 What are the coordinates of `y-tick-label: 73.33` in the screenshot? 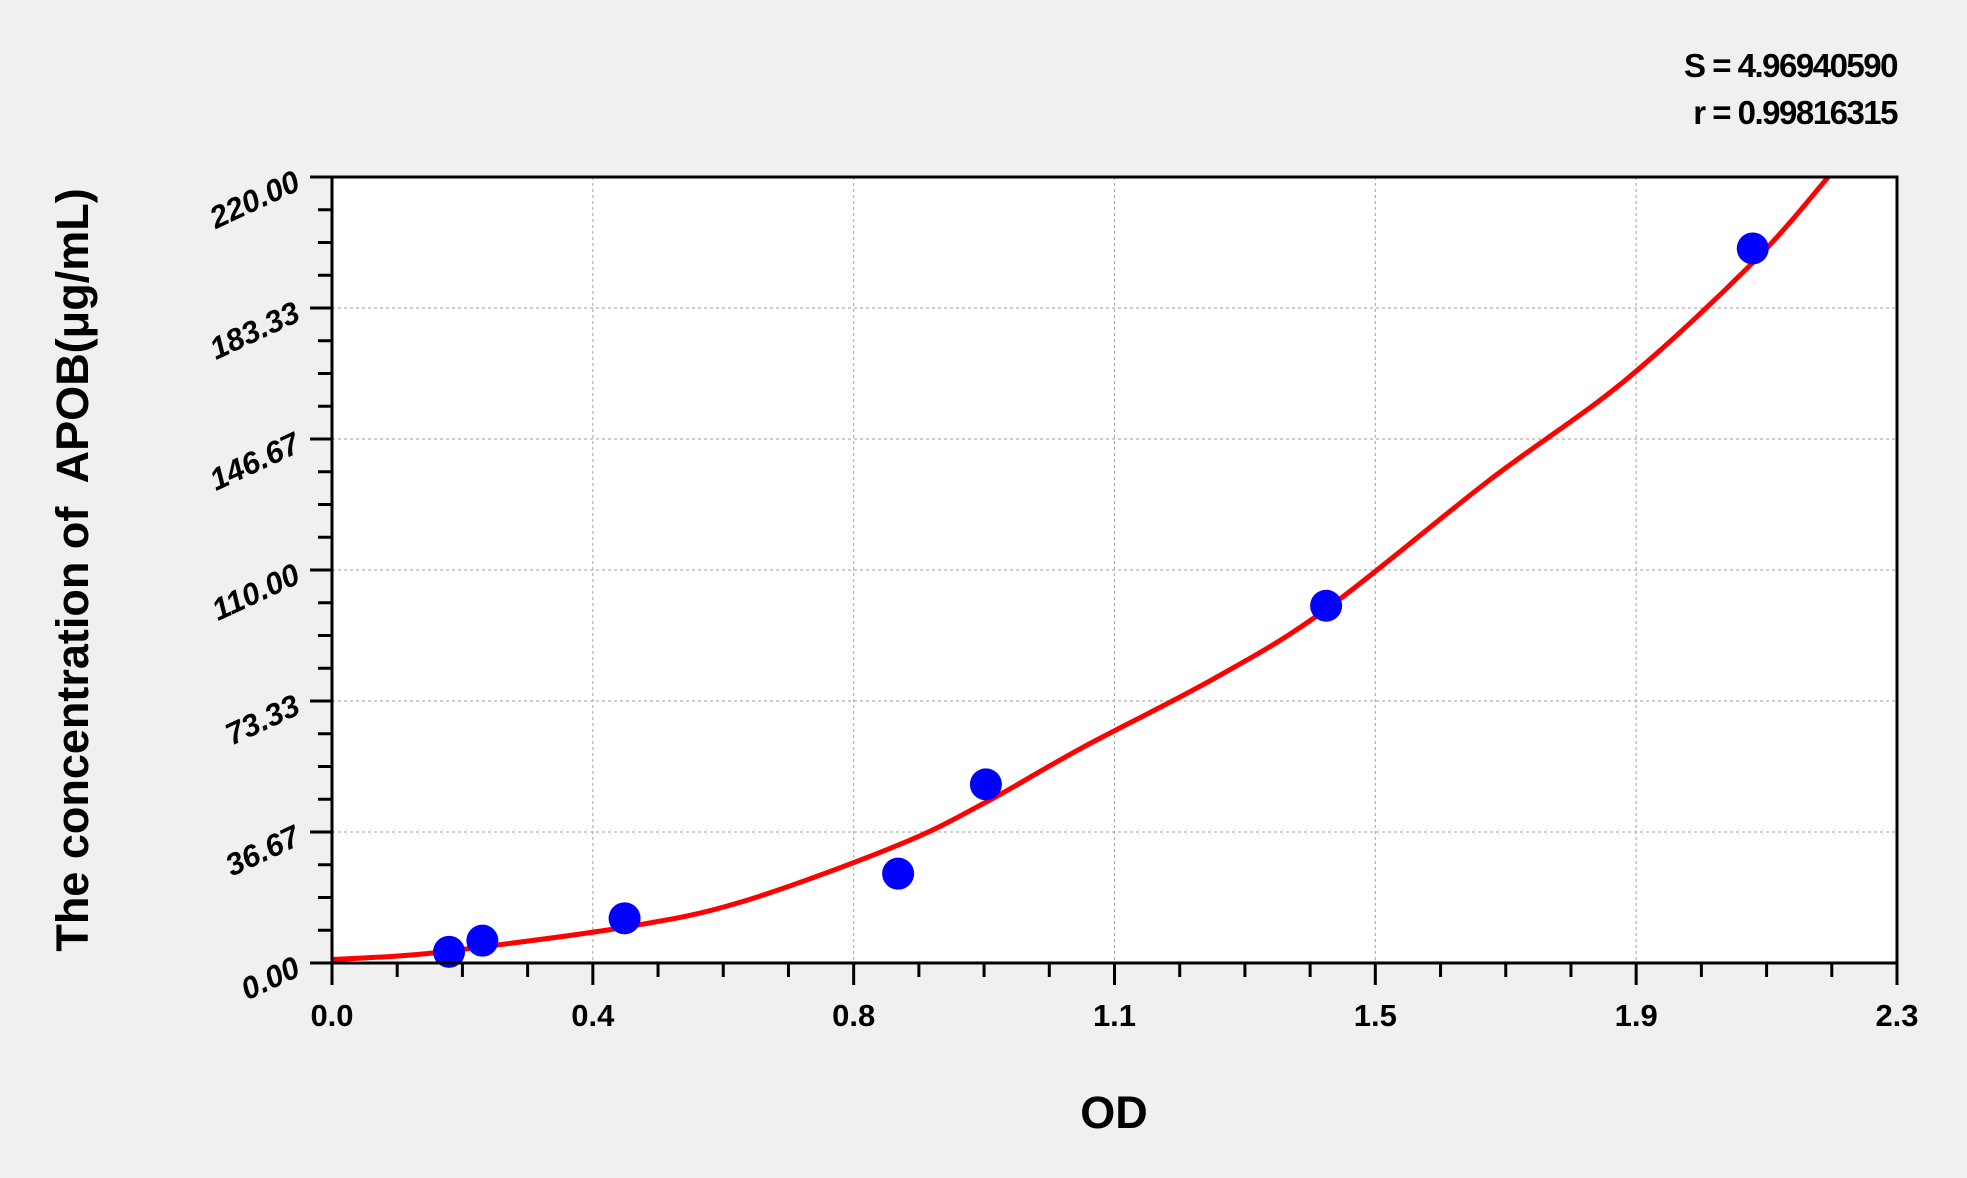 It's located at (262, 720).